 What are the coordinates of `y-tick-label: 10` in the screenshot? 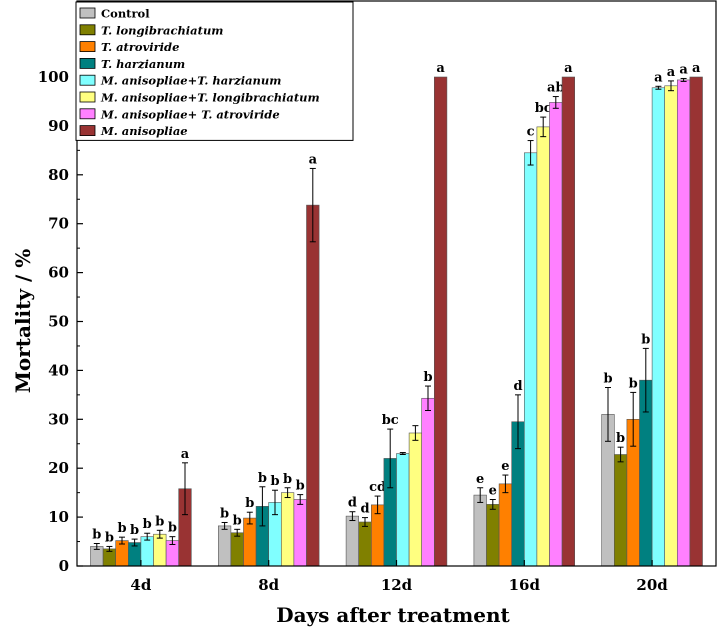 It's located at (58, 517).